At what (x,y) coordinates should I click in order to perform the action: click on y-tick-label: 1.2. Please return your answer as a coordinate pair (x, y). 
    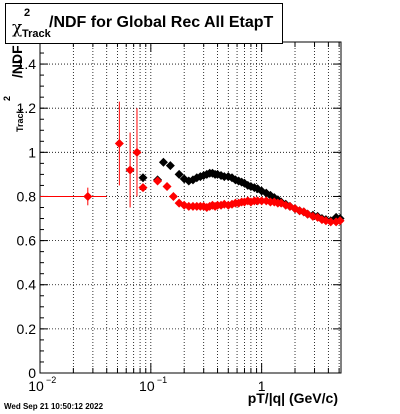
    Looking at the image, I should click on (27, 108).